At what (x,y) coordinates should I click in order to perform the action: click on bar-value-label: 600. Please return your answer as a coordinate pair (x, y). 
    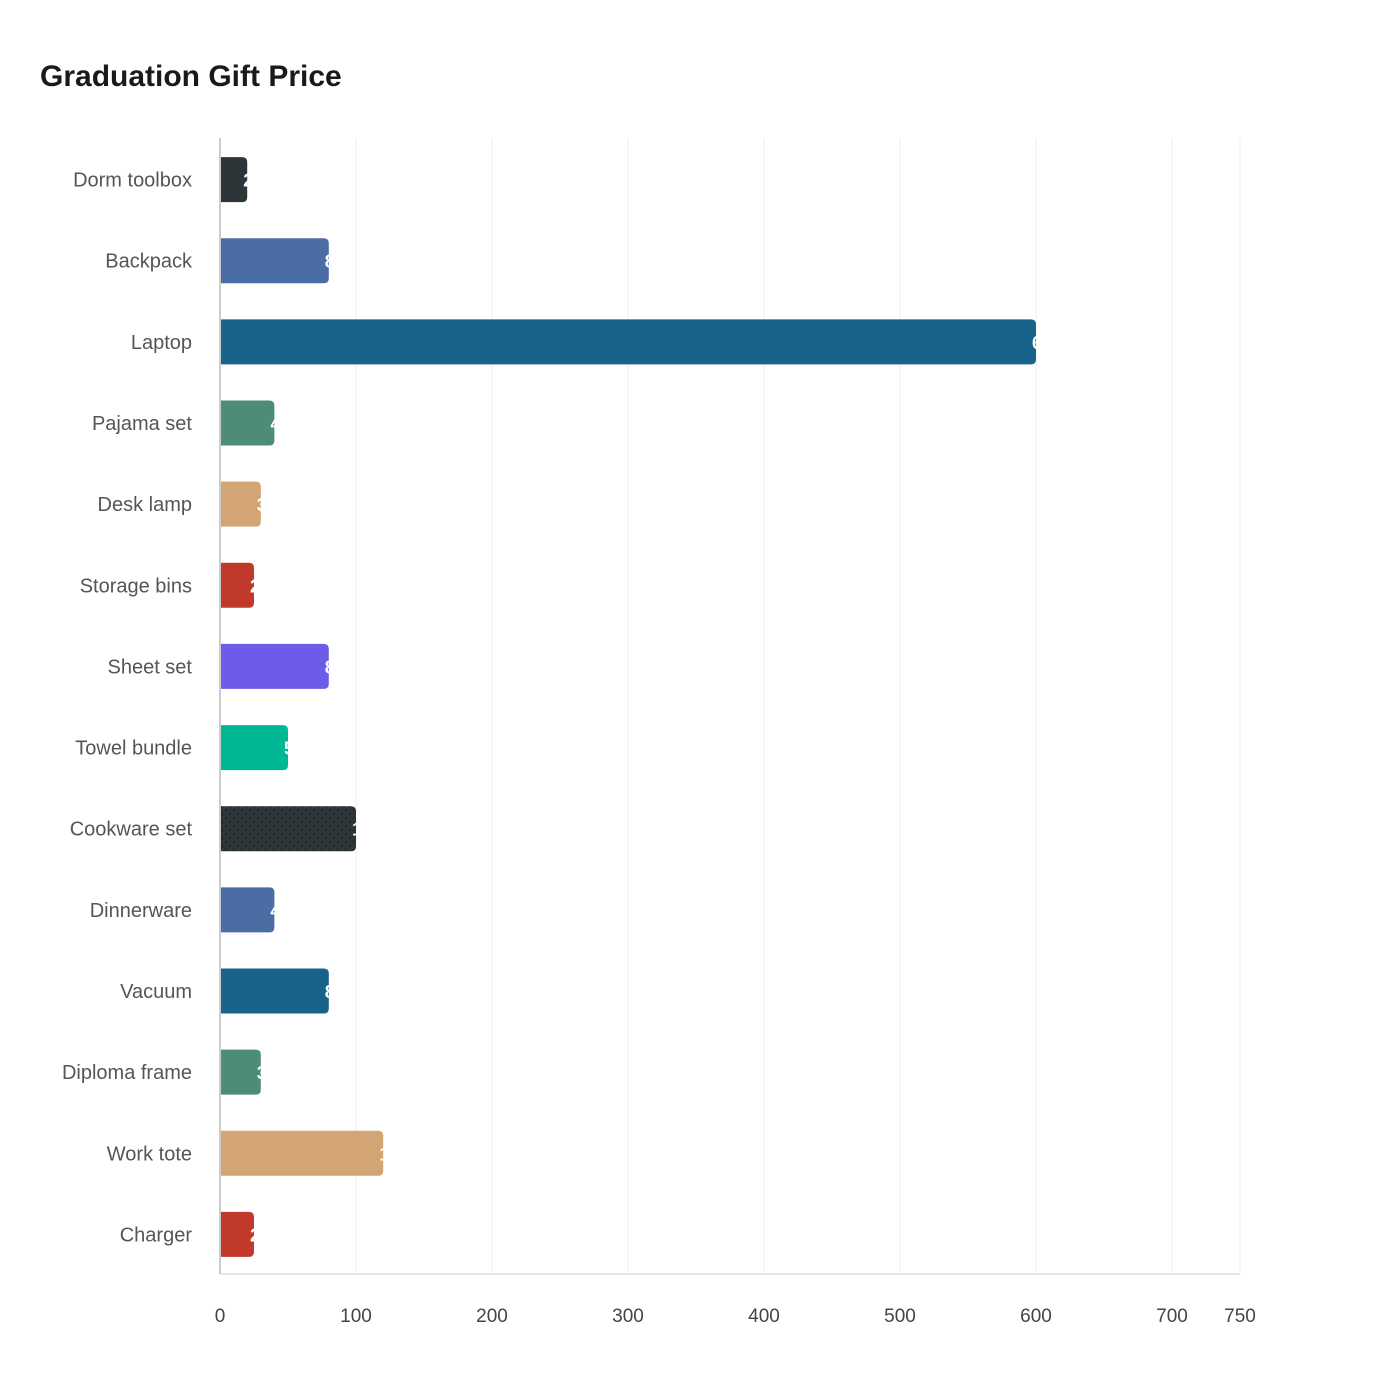
    Looking at the image, I should click on (1047, 343).